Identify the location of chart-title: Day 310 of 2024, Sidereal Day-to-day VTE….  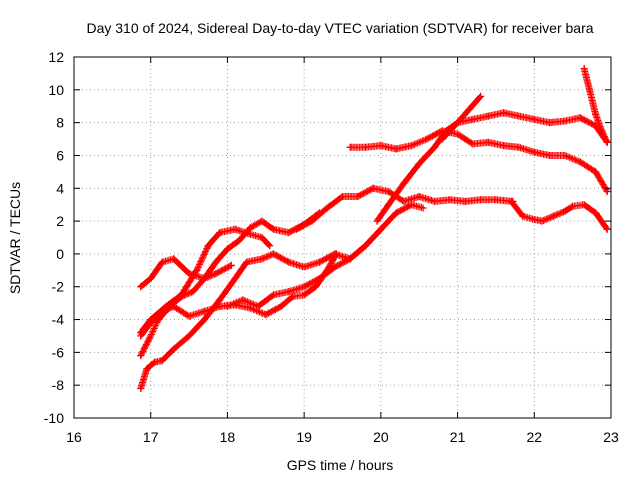
(339, 28).